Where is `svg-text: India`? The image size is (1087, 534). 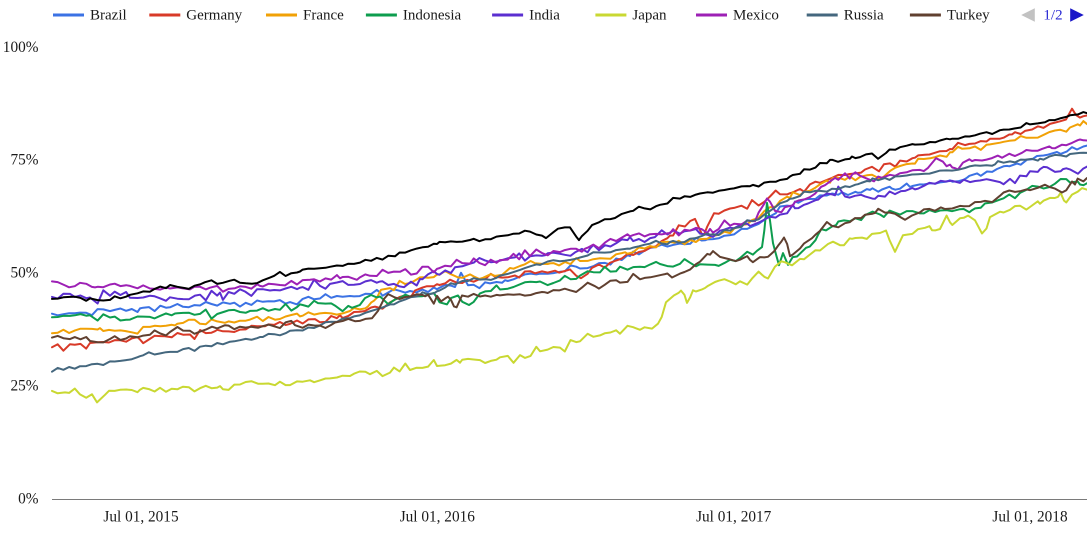 svg-text: India is located at coordinates (544, 16).